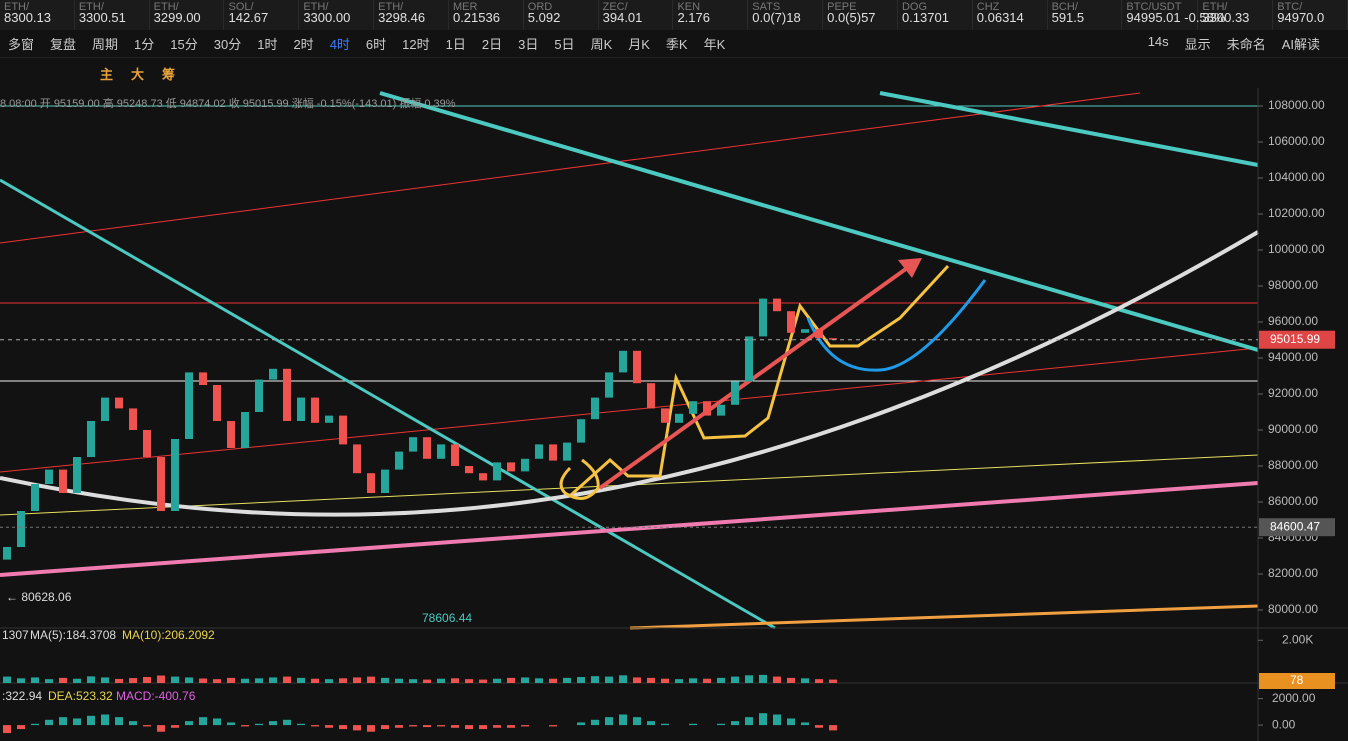 The height and width of the screenshot is (741, 1348). I want to click on period-button: 6时, so click(376, 44).